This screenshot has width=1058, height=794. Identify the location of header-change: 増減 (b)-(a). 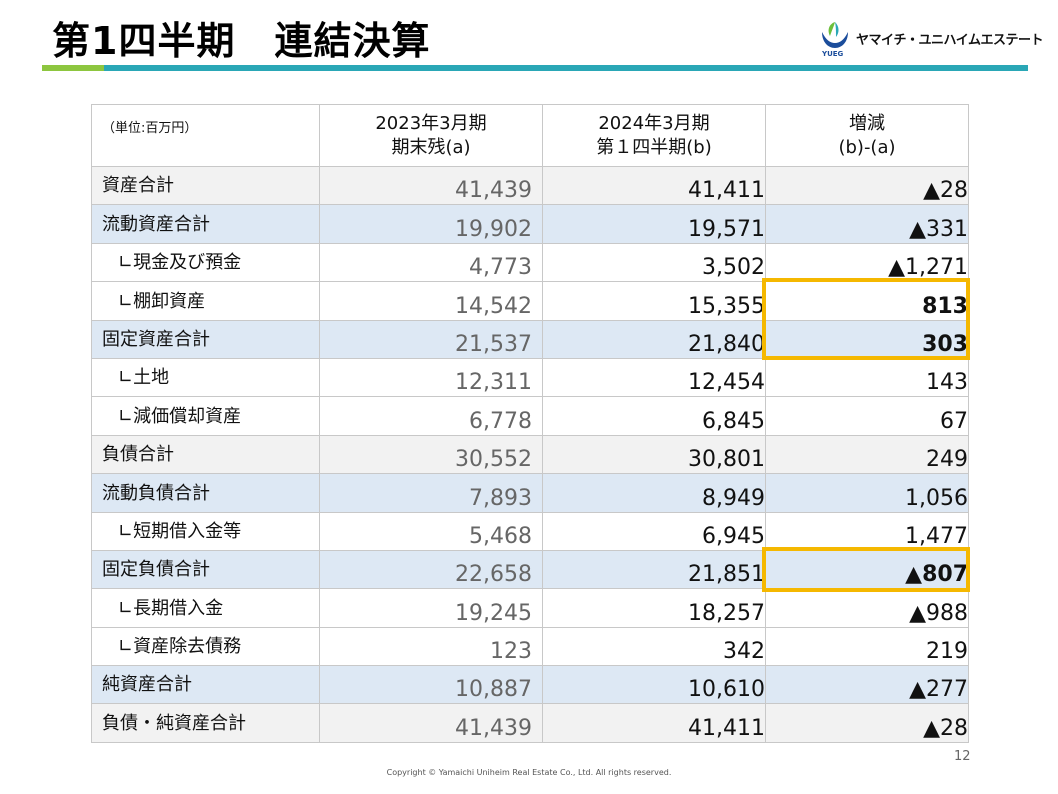
(867, 135).